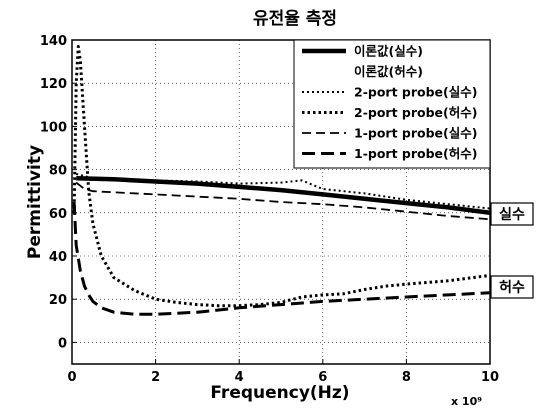 The image size is (536, 409). Describe the element at coordinates (279, 393) in the screenshot. I see `x-axis-label: Frequency(Hz)` at that location.